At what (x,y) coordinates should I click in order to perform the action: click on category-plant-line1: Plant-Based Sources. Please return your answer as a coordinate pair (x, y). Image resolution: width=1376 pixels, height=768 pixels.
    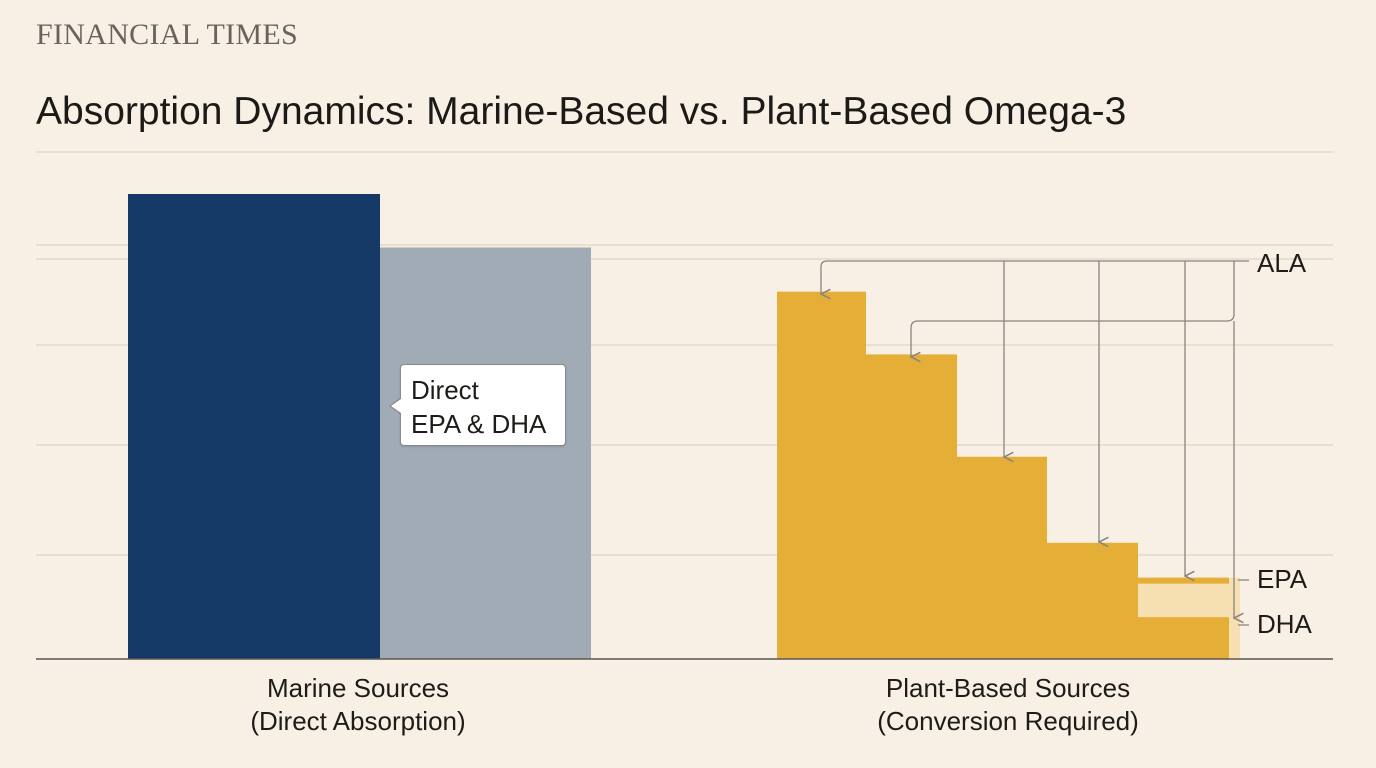
    Looking at the image, I should click on (1008, 688).